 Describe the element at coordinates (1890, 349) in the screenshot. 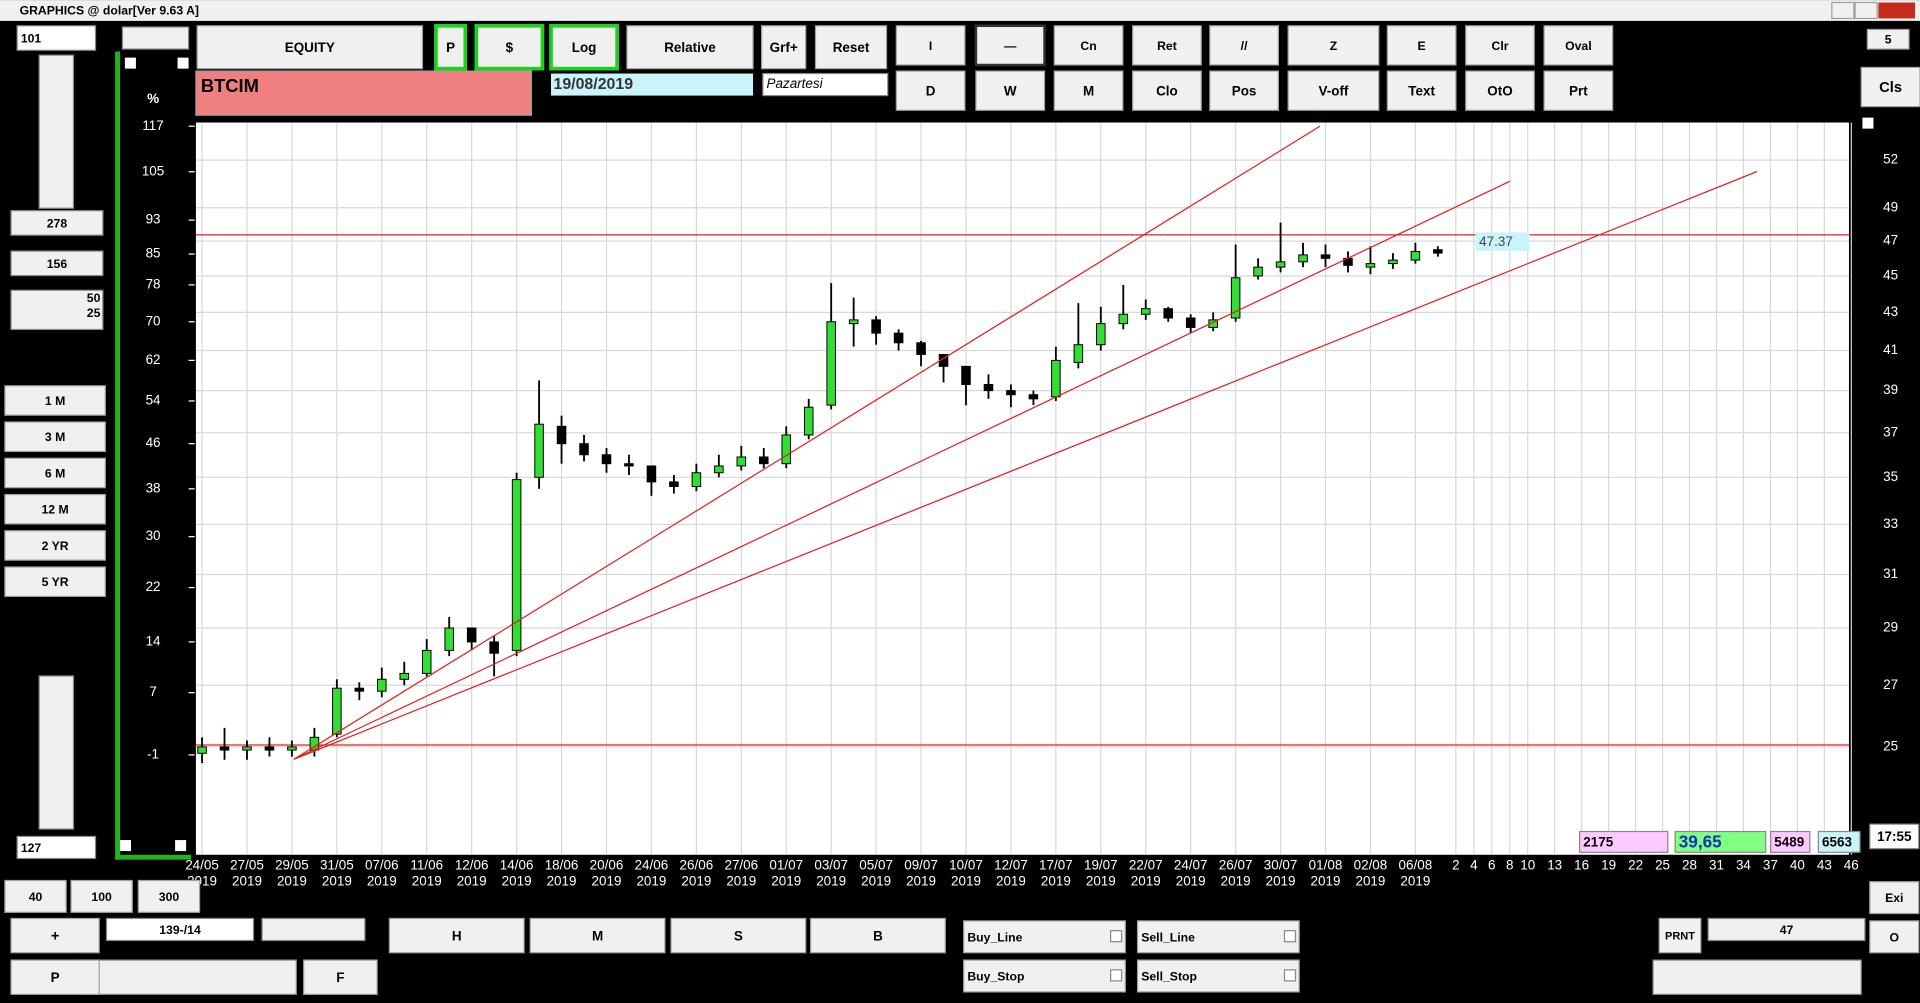

I see `y-tick-label: 41` at that location.